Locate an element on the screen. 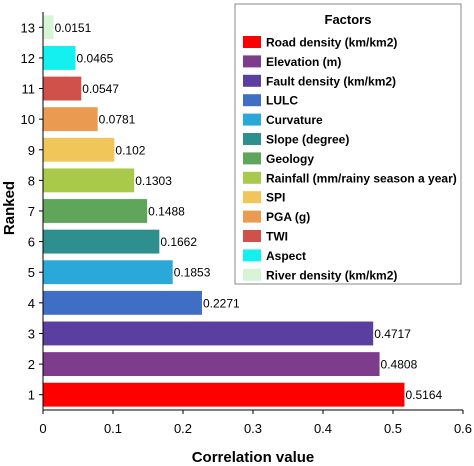 The width and height of the screenshot is (474, 466). legend-entry-label-1: Road density (km/km2) is located at coordinates (331, 43).